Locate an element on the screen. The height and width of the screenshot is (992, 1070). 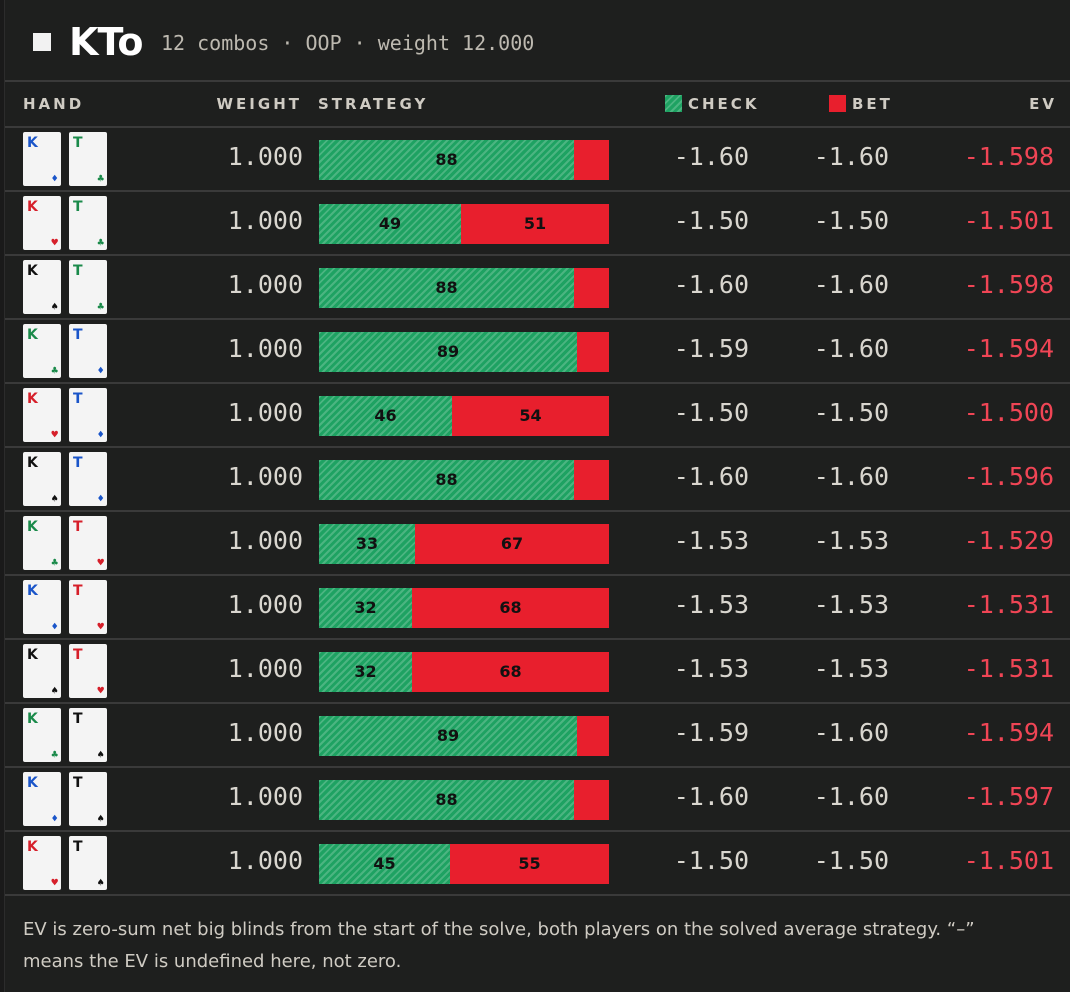
ev-value: -1.597 is located at coordinates (1008, 796).